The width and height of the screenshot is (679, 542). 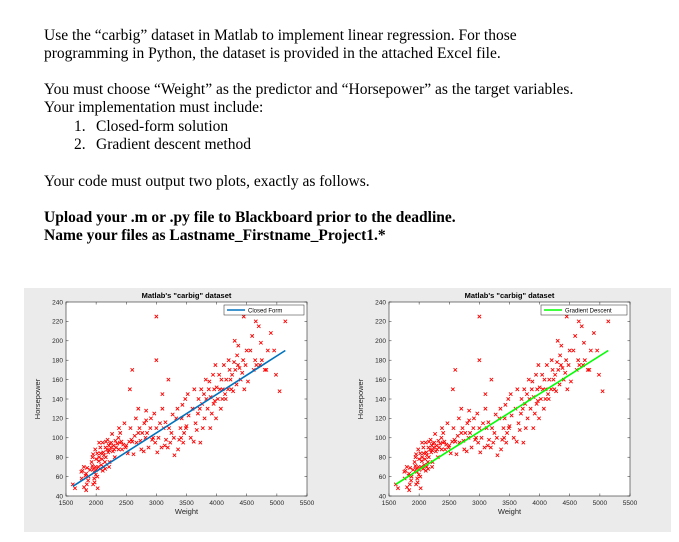 I want to click on legend-box, so click(x=584, y=310).